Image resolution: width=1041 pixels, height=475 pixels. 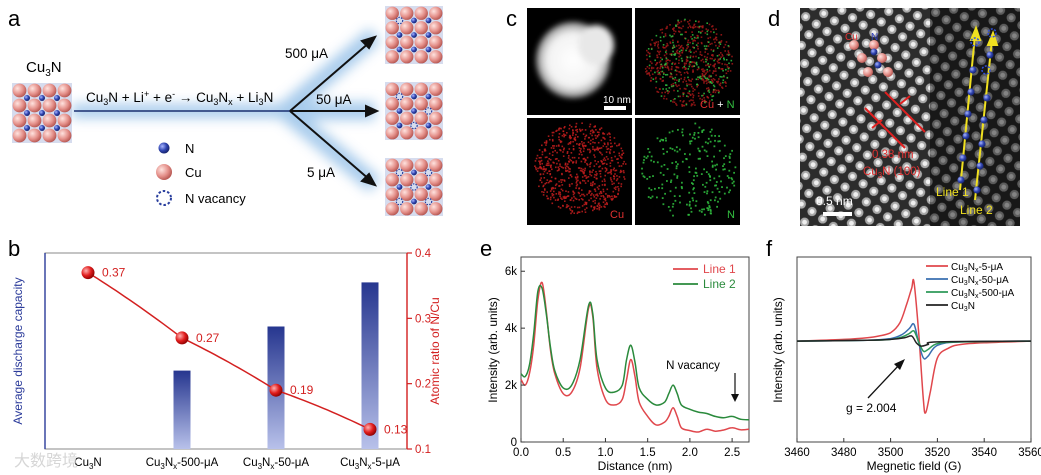 I want to click on category-label: Cu3Nx-50-μA, so click(x=276, y=464).